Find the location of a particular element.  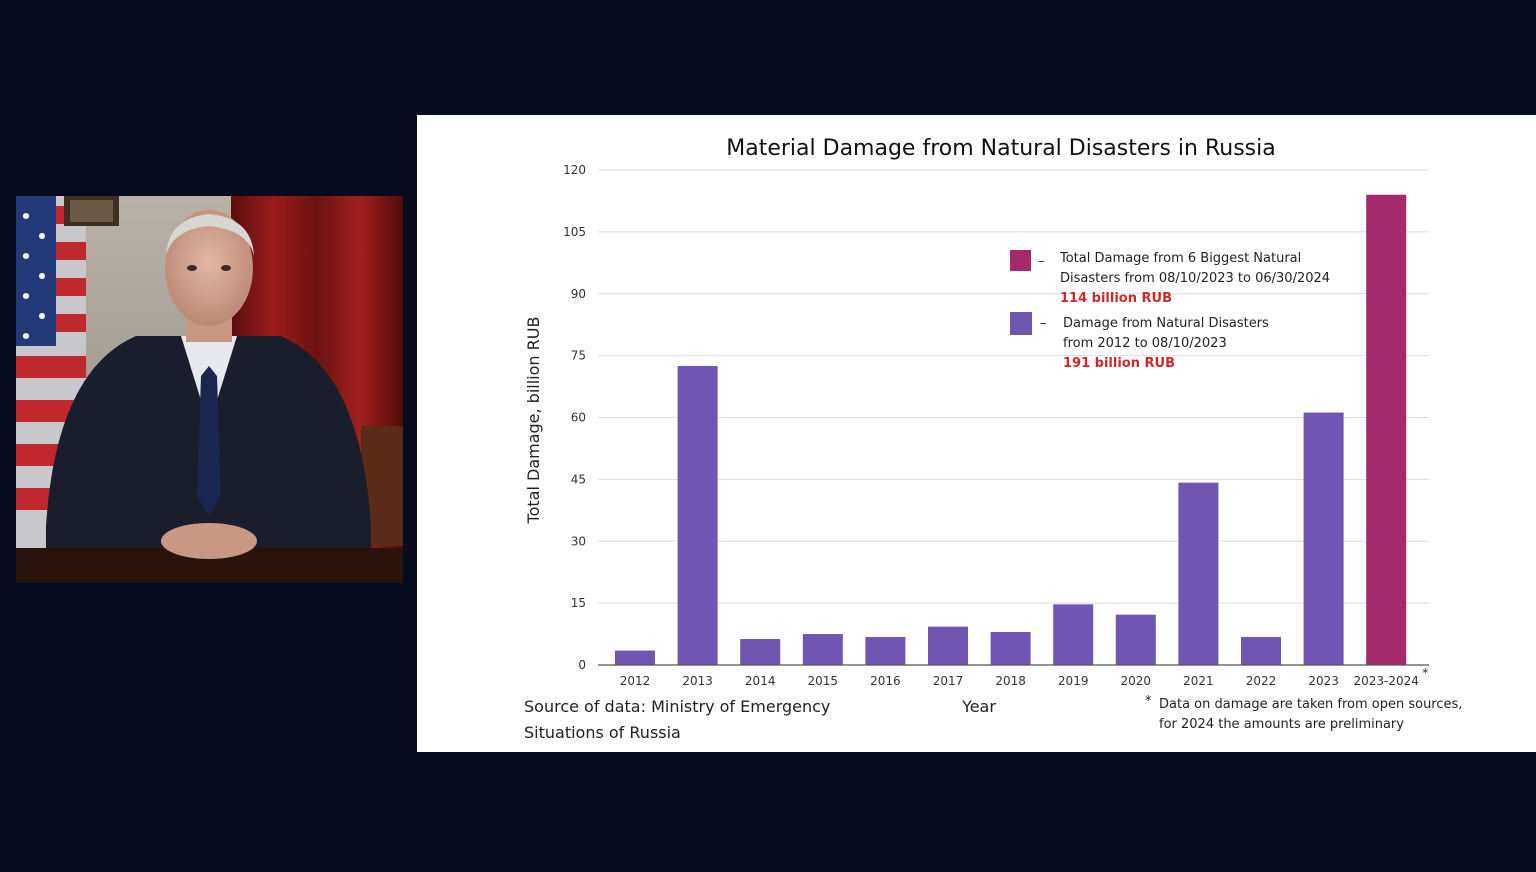

bar-2016 is located at coordinates (885, 650).